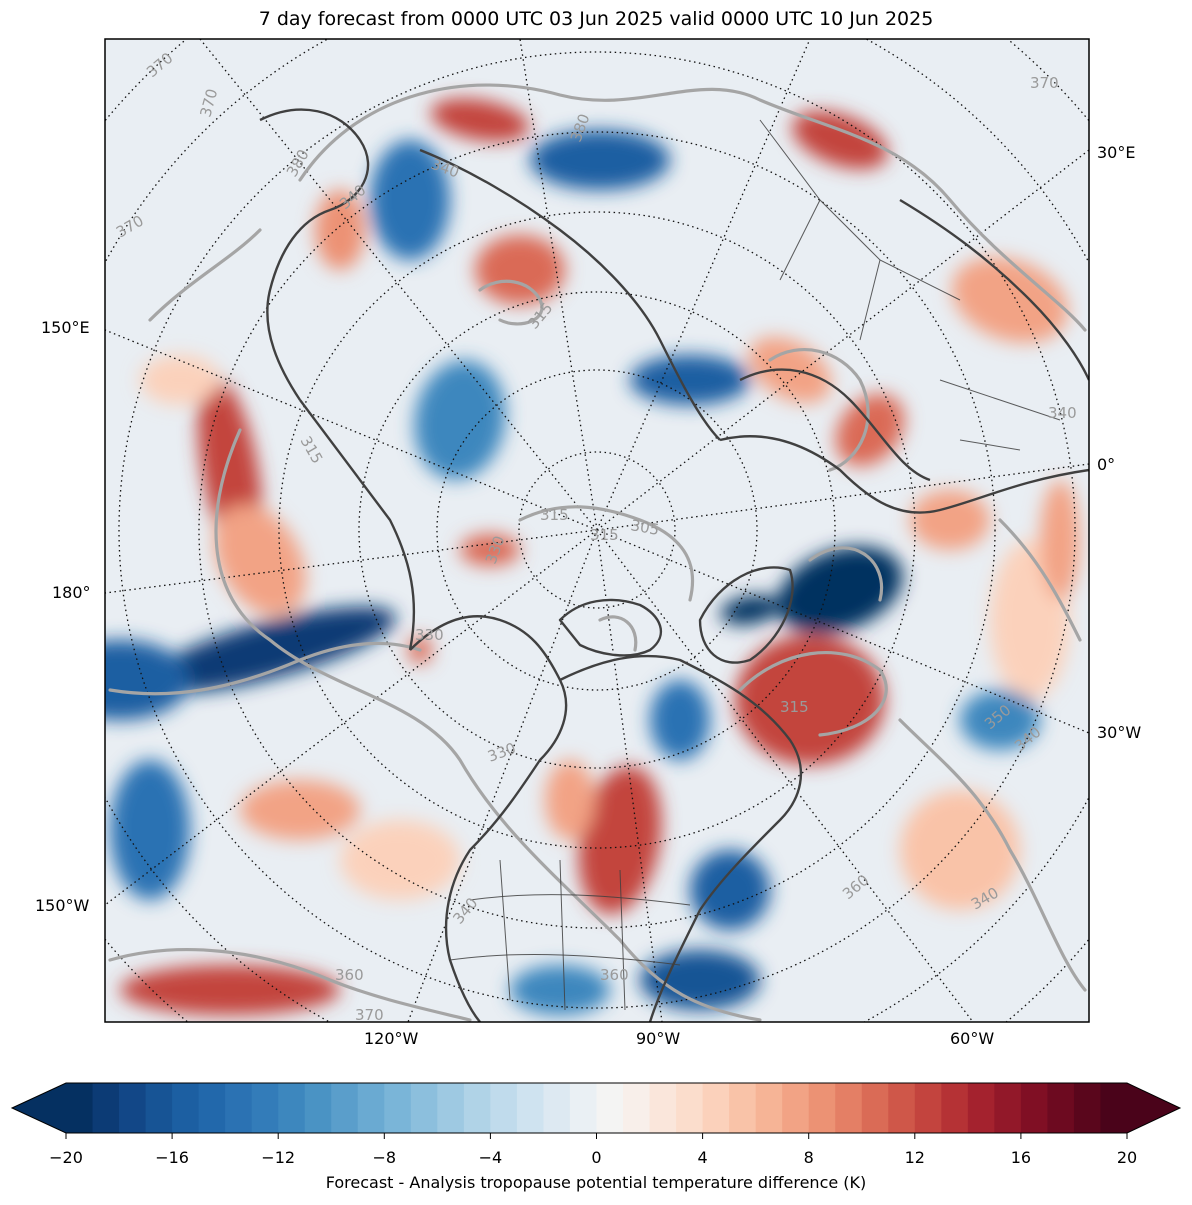 This screenshot has height=1205, width=1192. What do you see at coordinates (1119, 732) in the screenshot?
I see `lon-label-30w: 30°W` at bounding box center [1119, 732].